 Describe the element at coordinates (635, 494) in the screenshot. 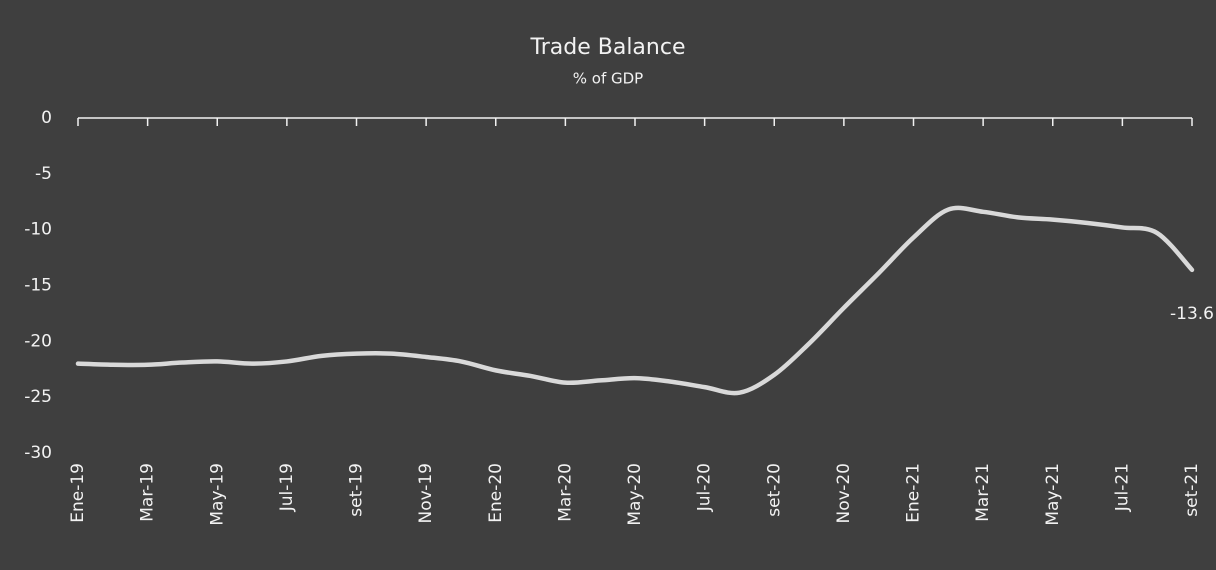

I see `x-tick-label: May-20` at that location.